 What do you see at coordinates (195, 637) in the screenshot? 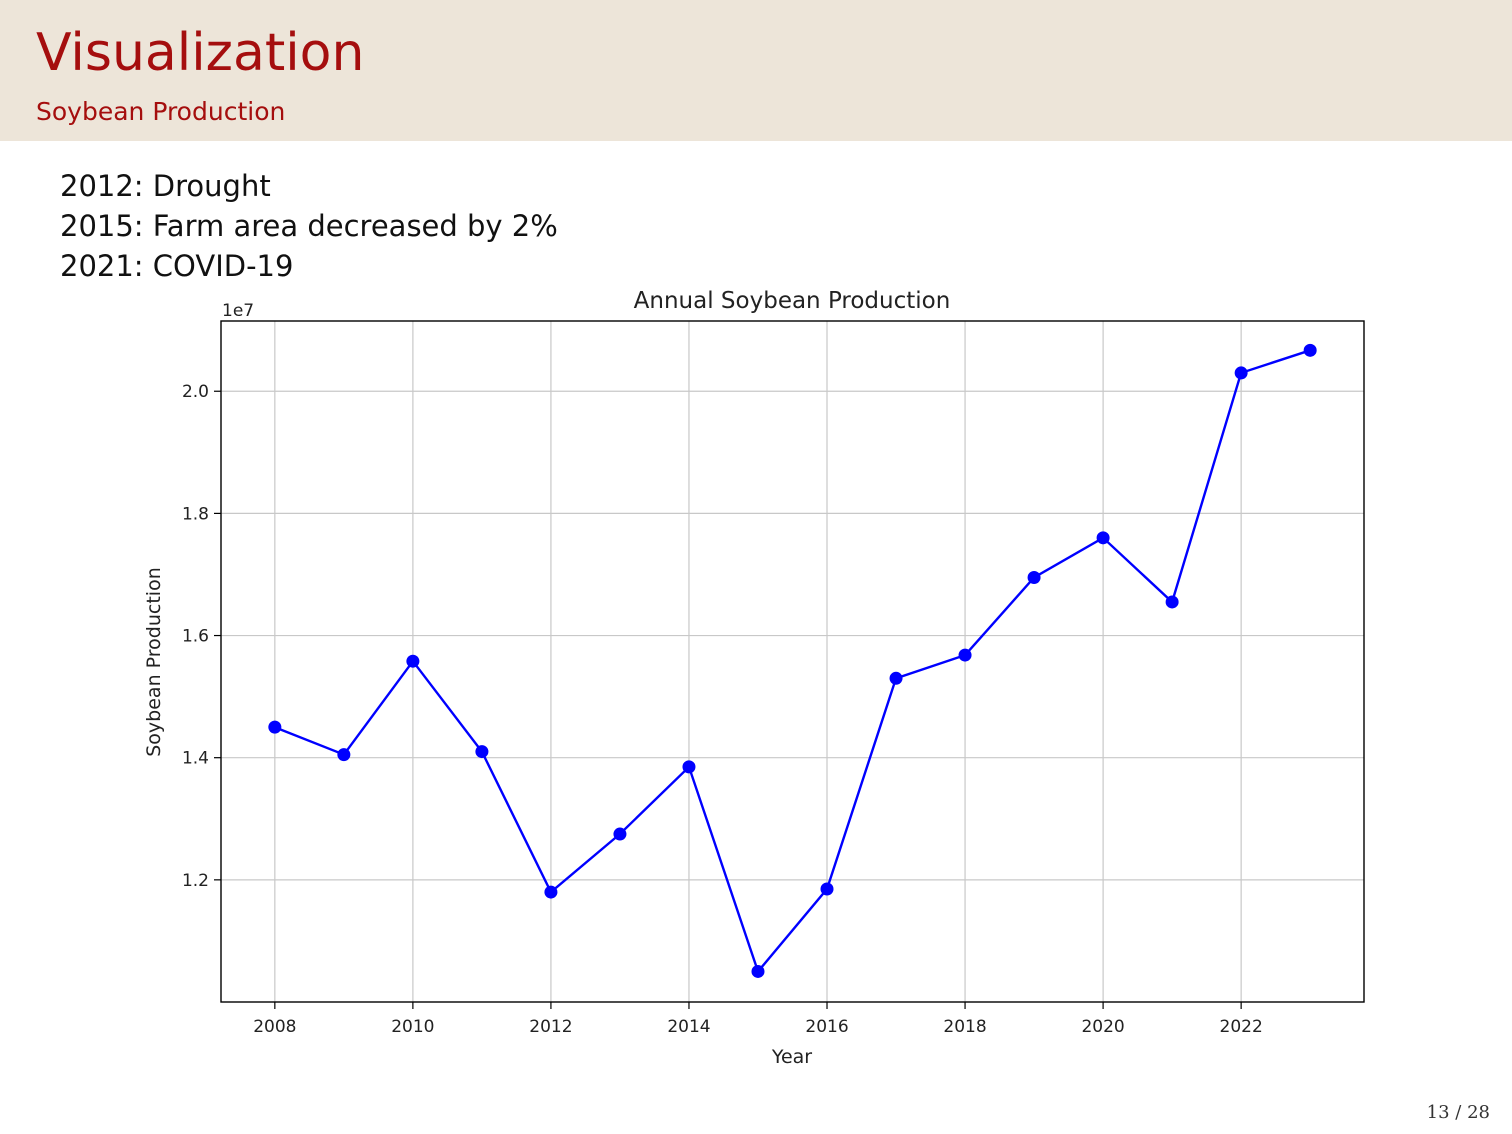
I see `y-tick-label: 1.6` at bounding box center [195, 637].